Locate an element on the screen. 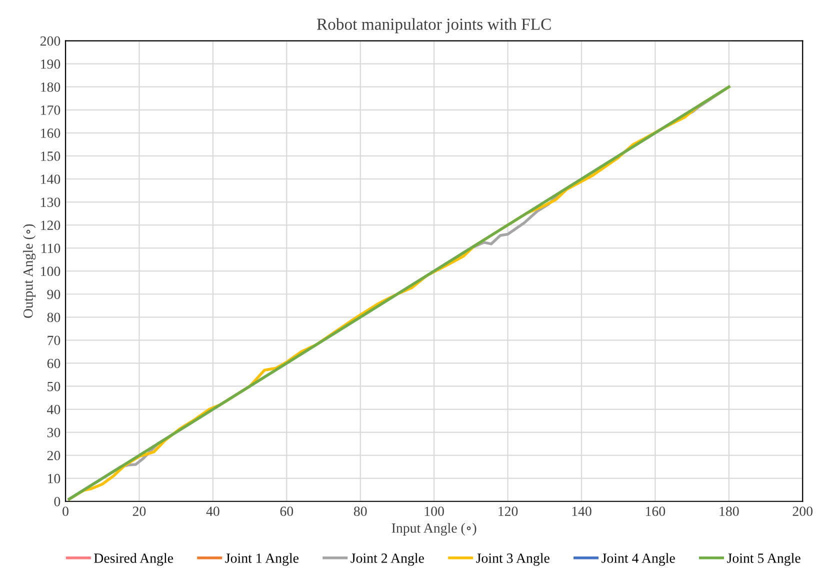 The width and height of the screenshot is (819, 583). x-tick-label: 0 is located at coordinates (65, 511).